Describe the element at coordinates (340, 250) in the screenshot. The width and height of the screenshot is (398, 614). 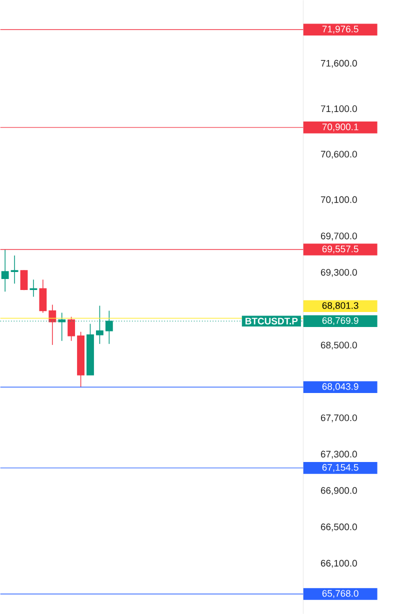
I see `ref-line-label: 69,557.5` at that location.